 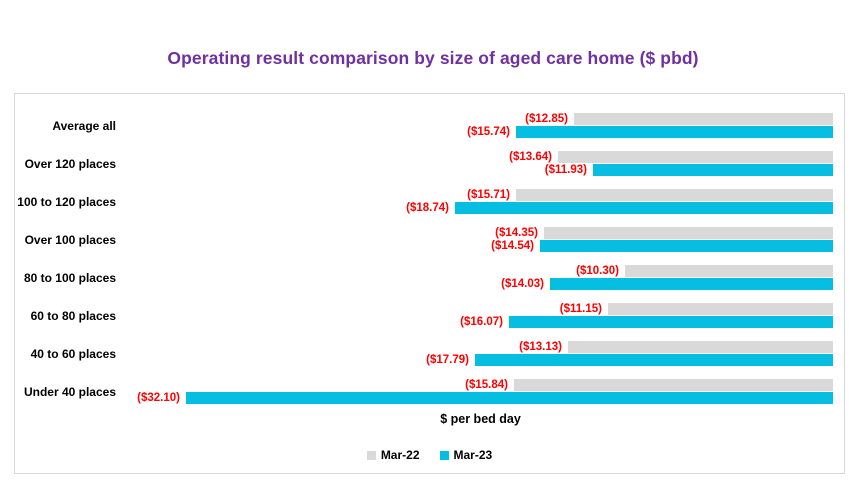 What do you see at coordinates (516, 233) in the screenshot?
I see `data-label: ($14.35)` at bounding box center [516, 233].